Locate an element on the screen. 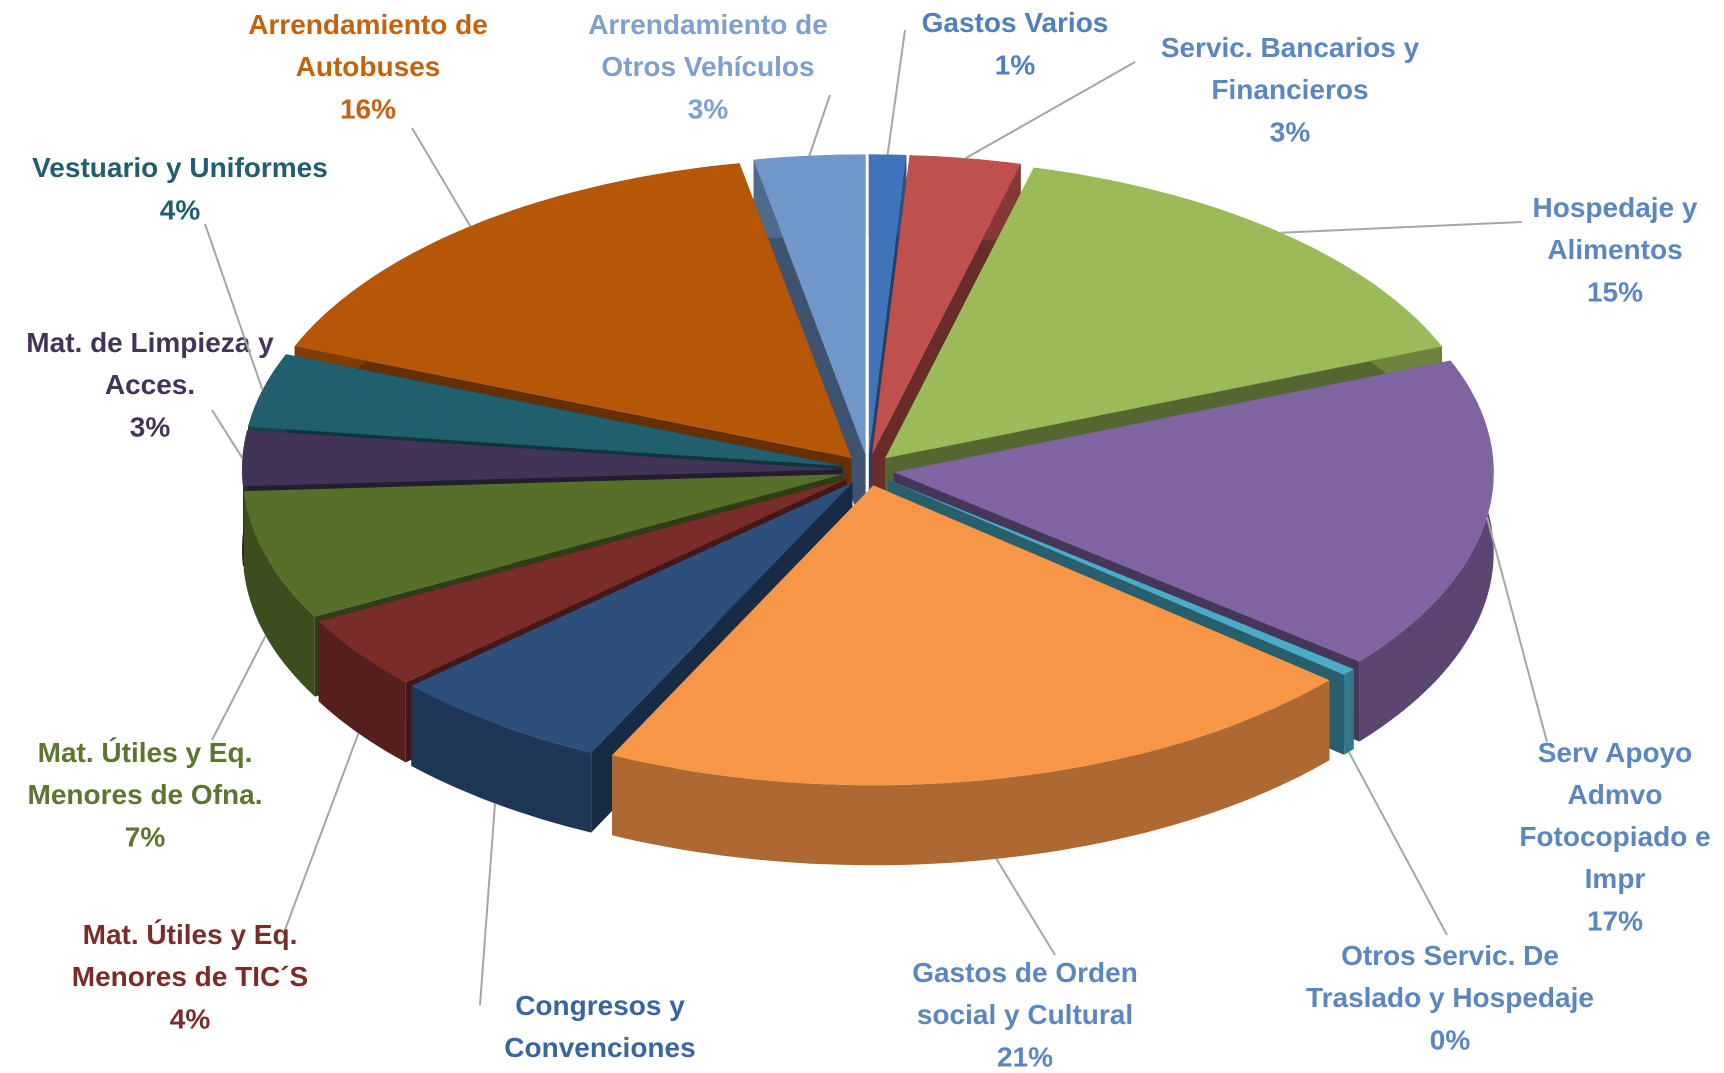  category-label: Congresos y Convenciones is located at coordinates (599, 1026).